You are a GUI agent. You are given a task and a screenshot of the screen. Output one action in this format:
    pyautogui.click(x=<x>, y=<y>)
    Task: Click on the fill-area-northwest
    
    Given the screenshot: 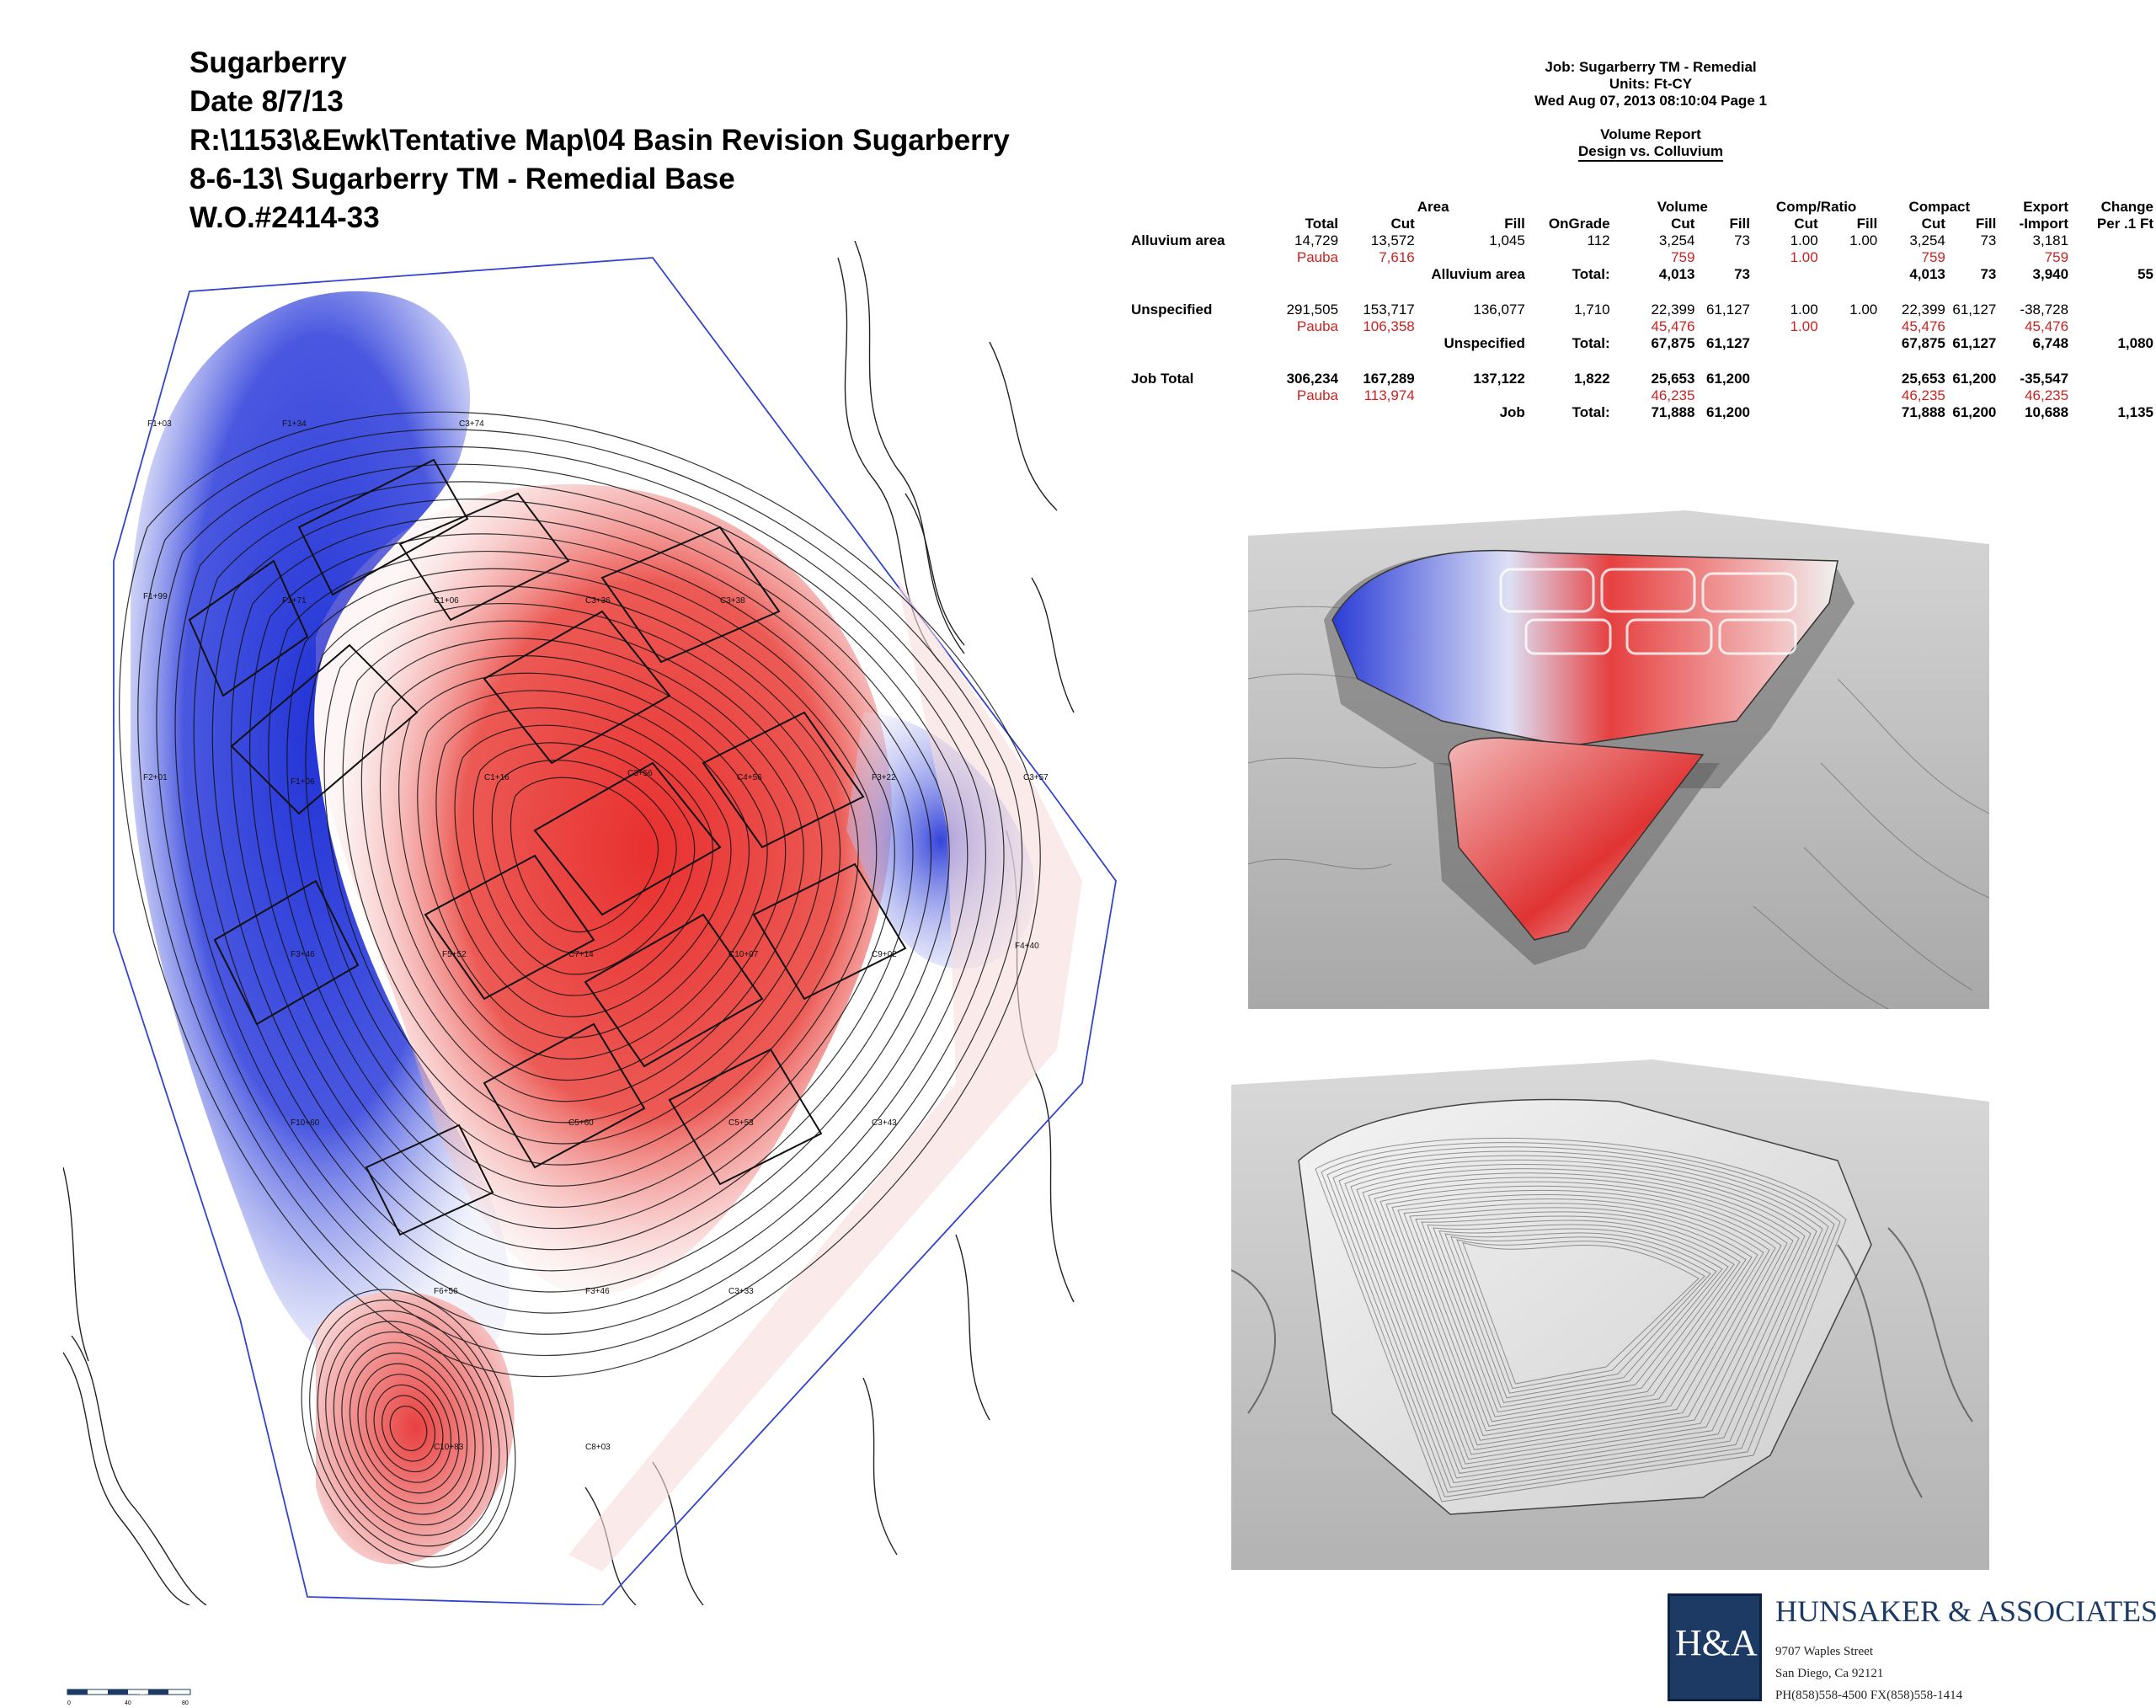 What is the action you would take?
    pyautogui.click(x=320, y=841)
    